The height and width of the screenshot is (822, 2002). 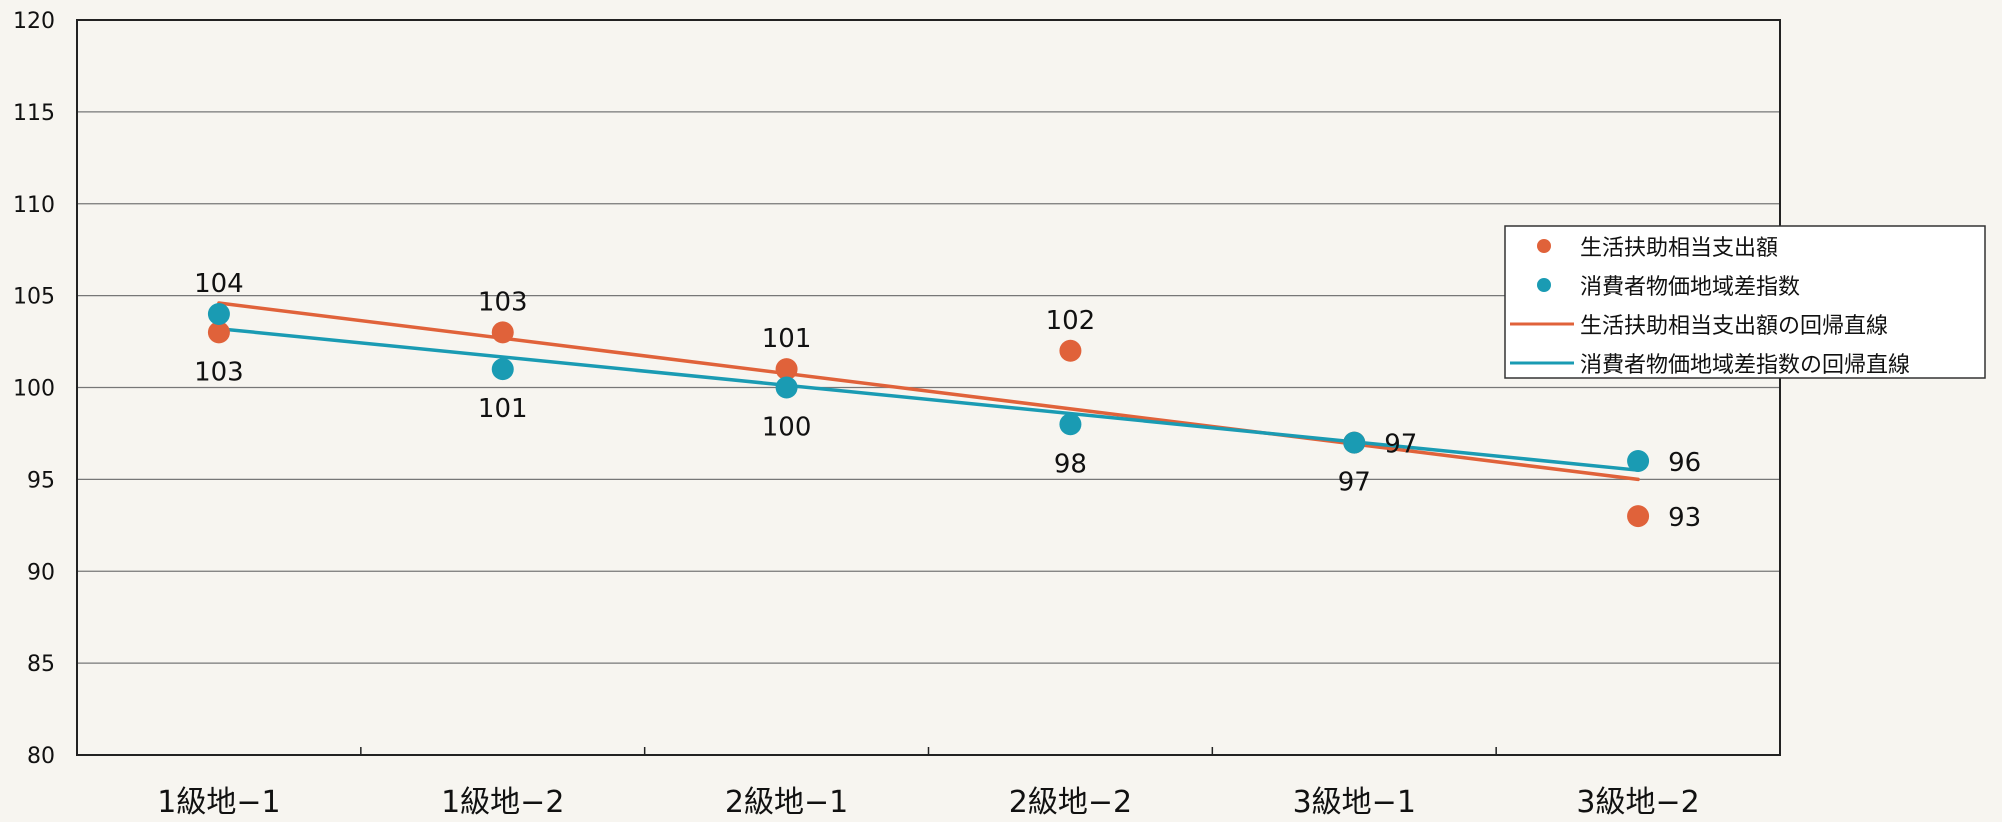 I want to click on data-label: 93, so click(x=1684, y=518).